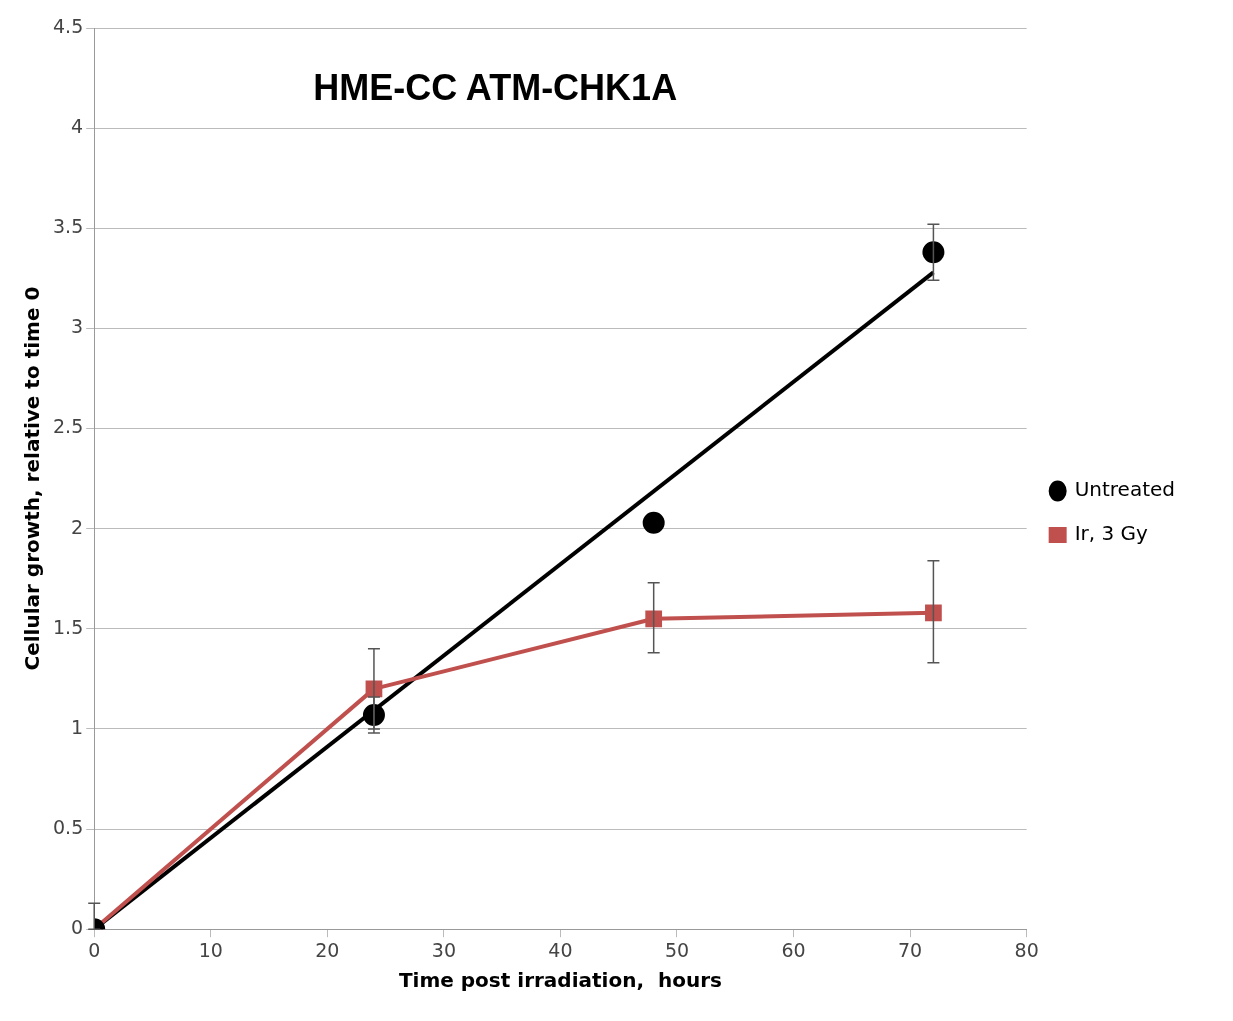 The width and height of the screenshot is (1233, 1021). What do you see at coordinates (77, 526) in the screenshot?
I see `y-tick-label: 2` at bounding box center [77, 526].